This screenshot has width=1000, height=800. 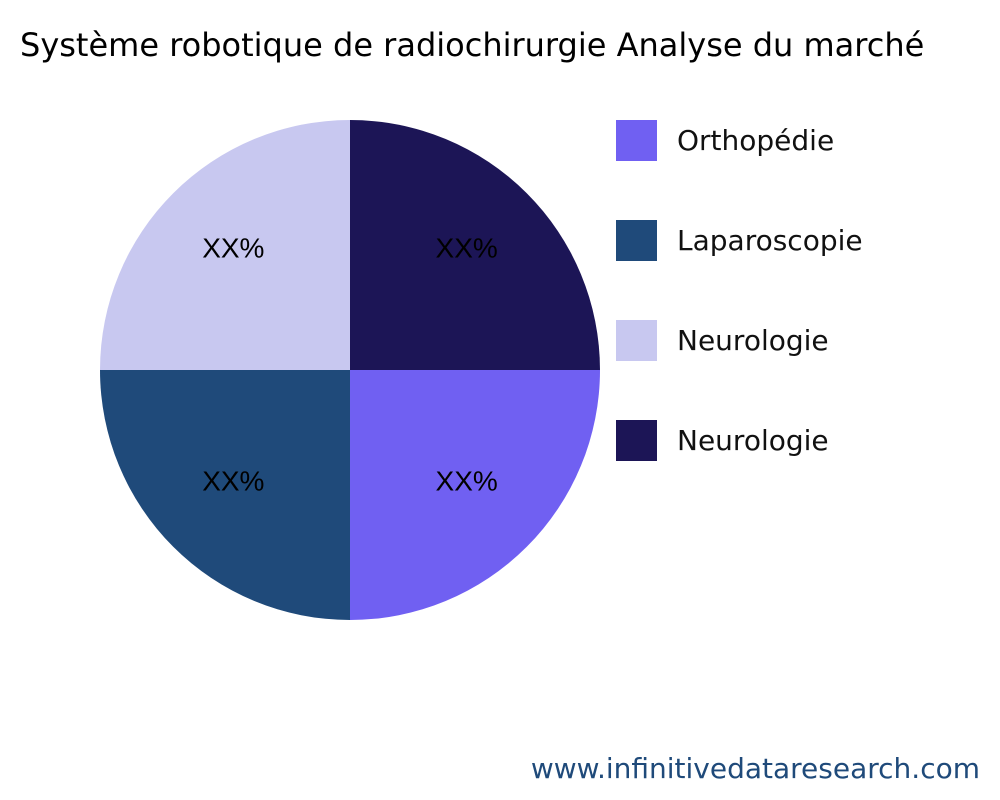 What do you see at coordinates (755, 768) in the screenshot?
I see `footer-url: www.infinitivedataresearch.com` at bounding box center [755, 768].